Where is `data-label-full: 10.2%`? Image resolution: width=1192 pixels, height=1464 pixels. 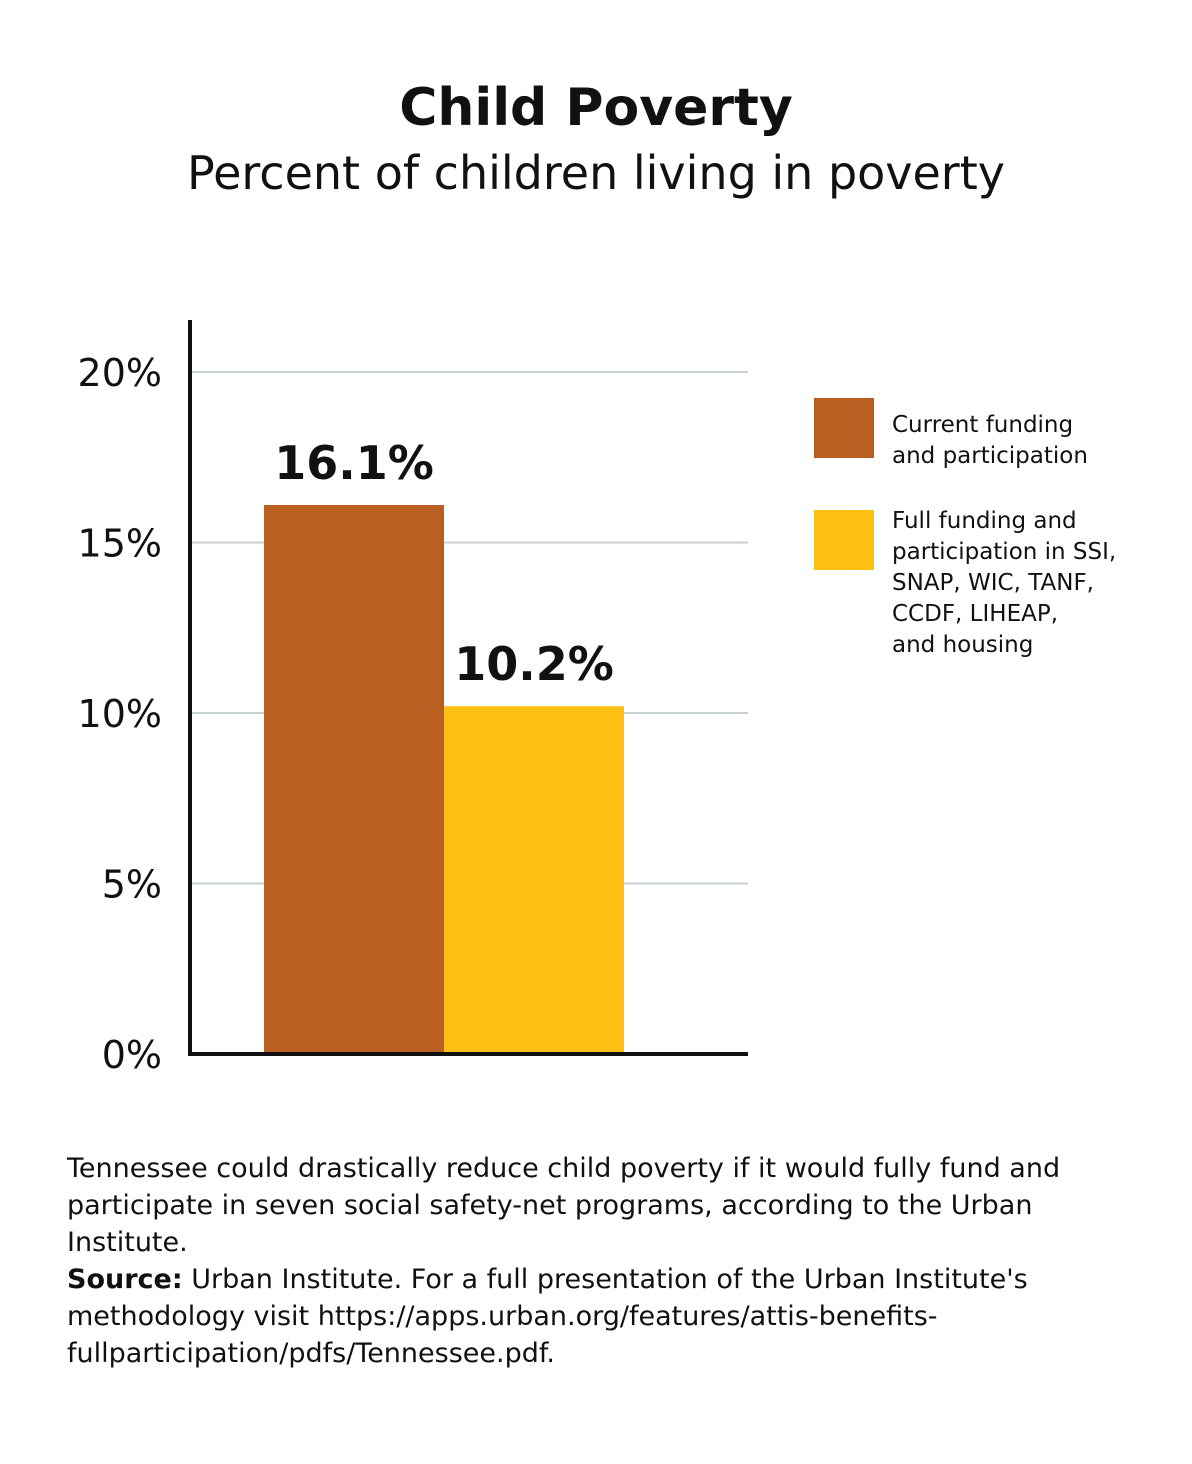
data-label-full: 10.2% is located at coordinates (534, 664).